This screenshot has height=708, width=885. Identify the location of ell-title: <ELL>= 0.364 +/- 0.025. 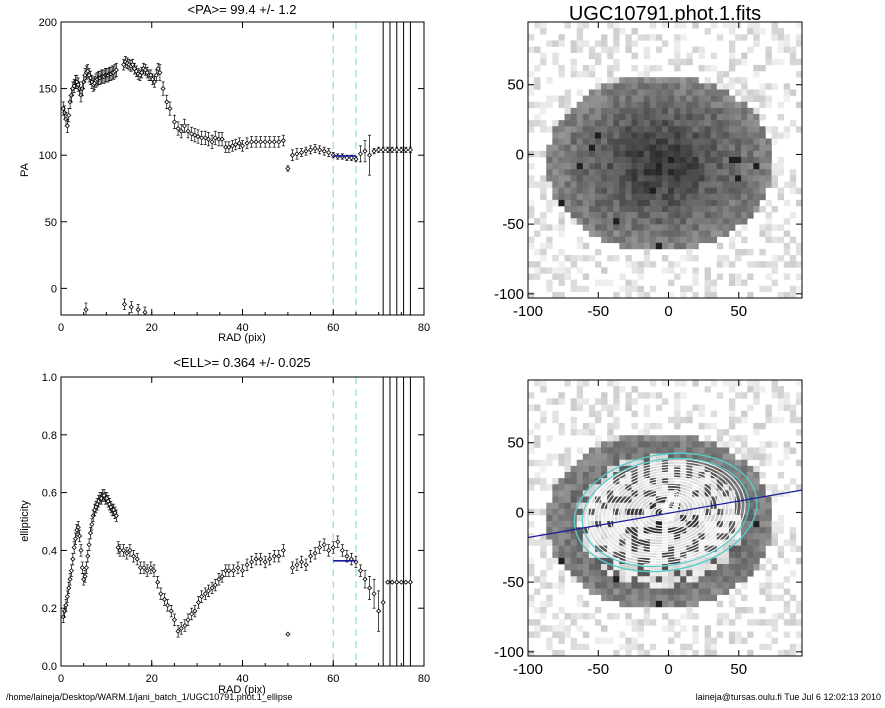
(241, 362).